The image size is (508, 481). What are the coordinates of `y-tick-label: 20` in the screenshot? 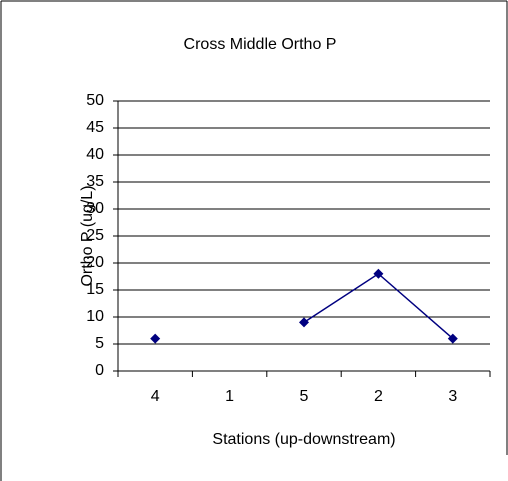 It's located at (95, 262).